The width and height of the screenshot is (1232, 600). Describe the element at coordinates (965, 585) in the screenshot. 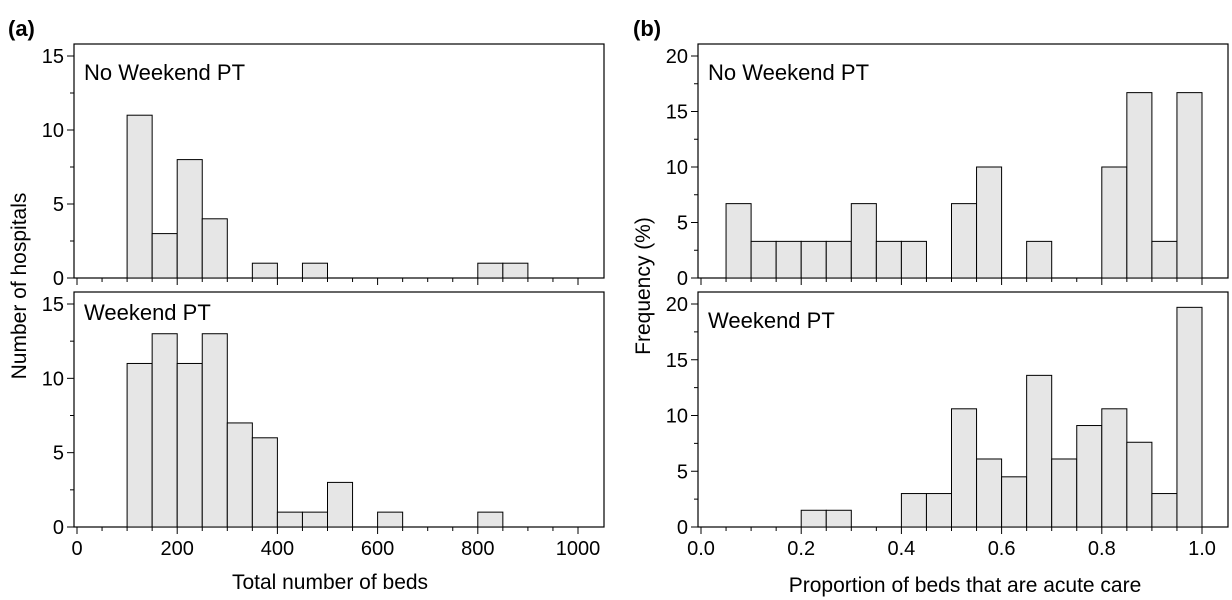

I see `panel-b-x-axis-label: Proportion of beds that are acute care` at that location.